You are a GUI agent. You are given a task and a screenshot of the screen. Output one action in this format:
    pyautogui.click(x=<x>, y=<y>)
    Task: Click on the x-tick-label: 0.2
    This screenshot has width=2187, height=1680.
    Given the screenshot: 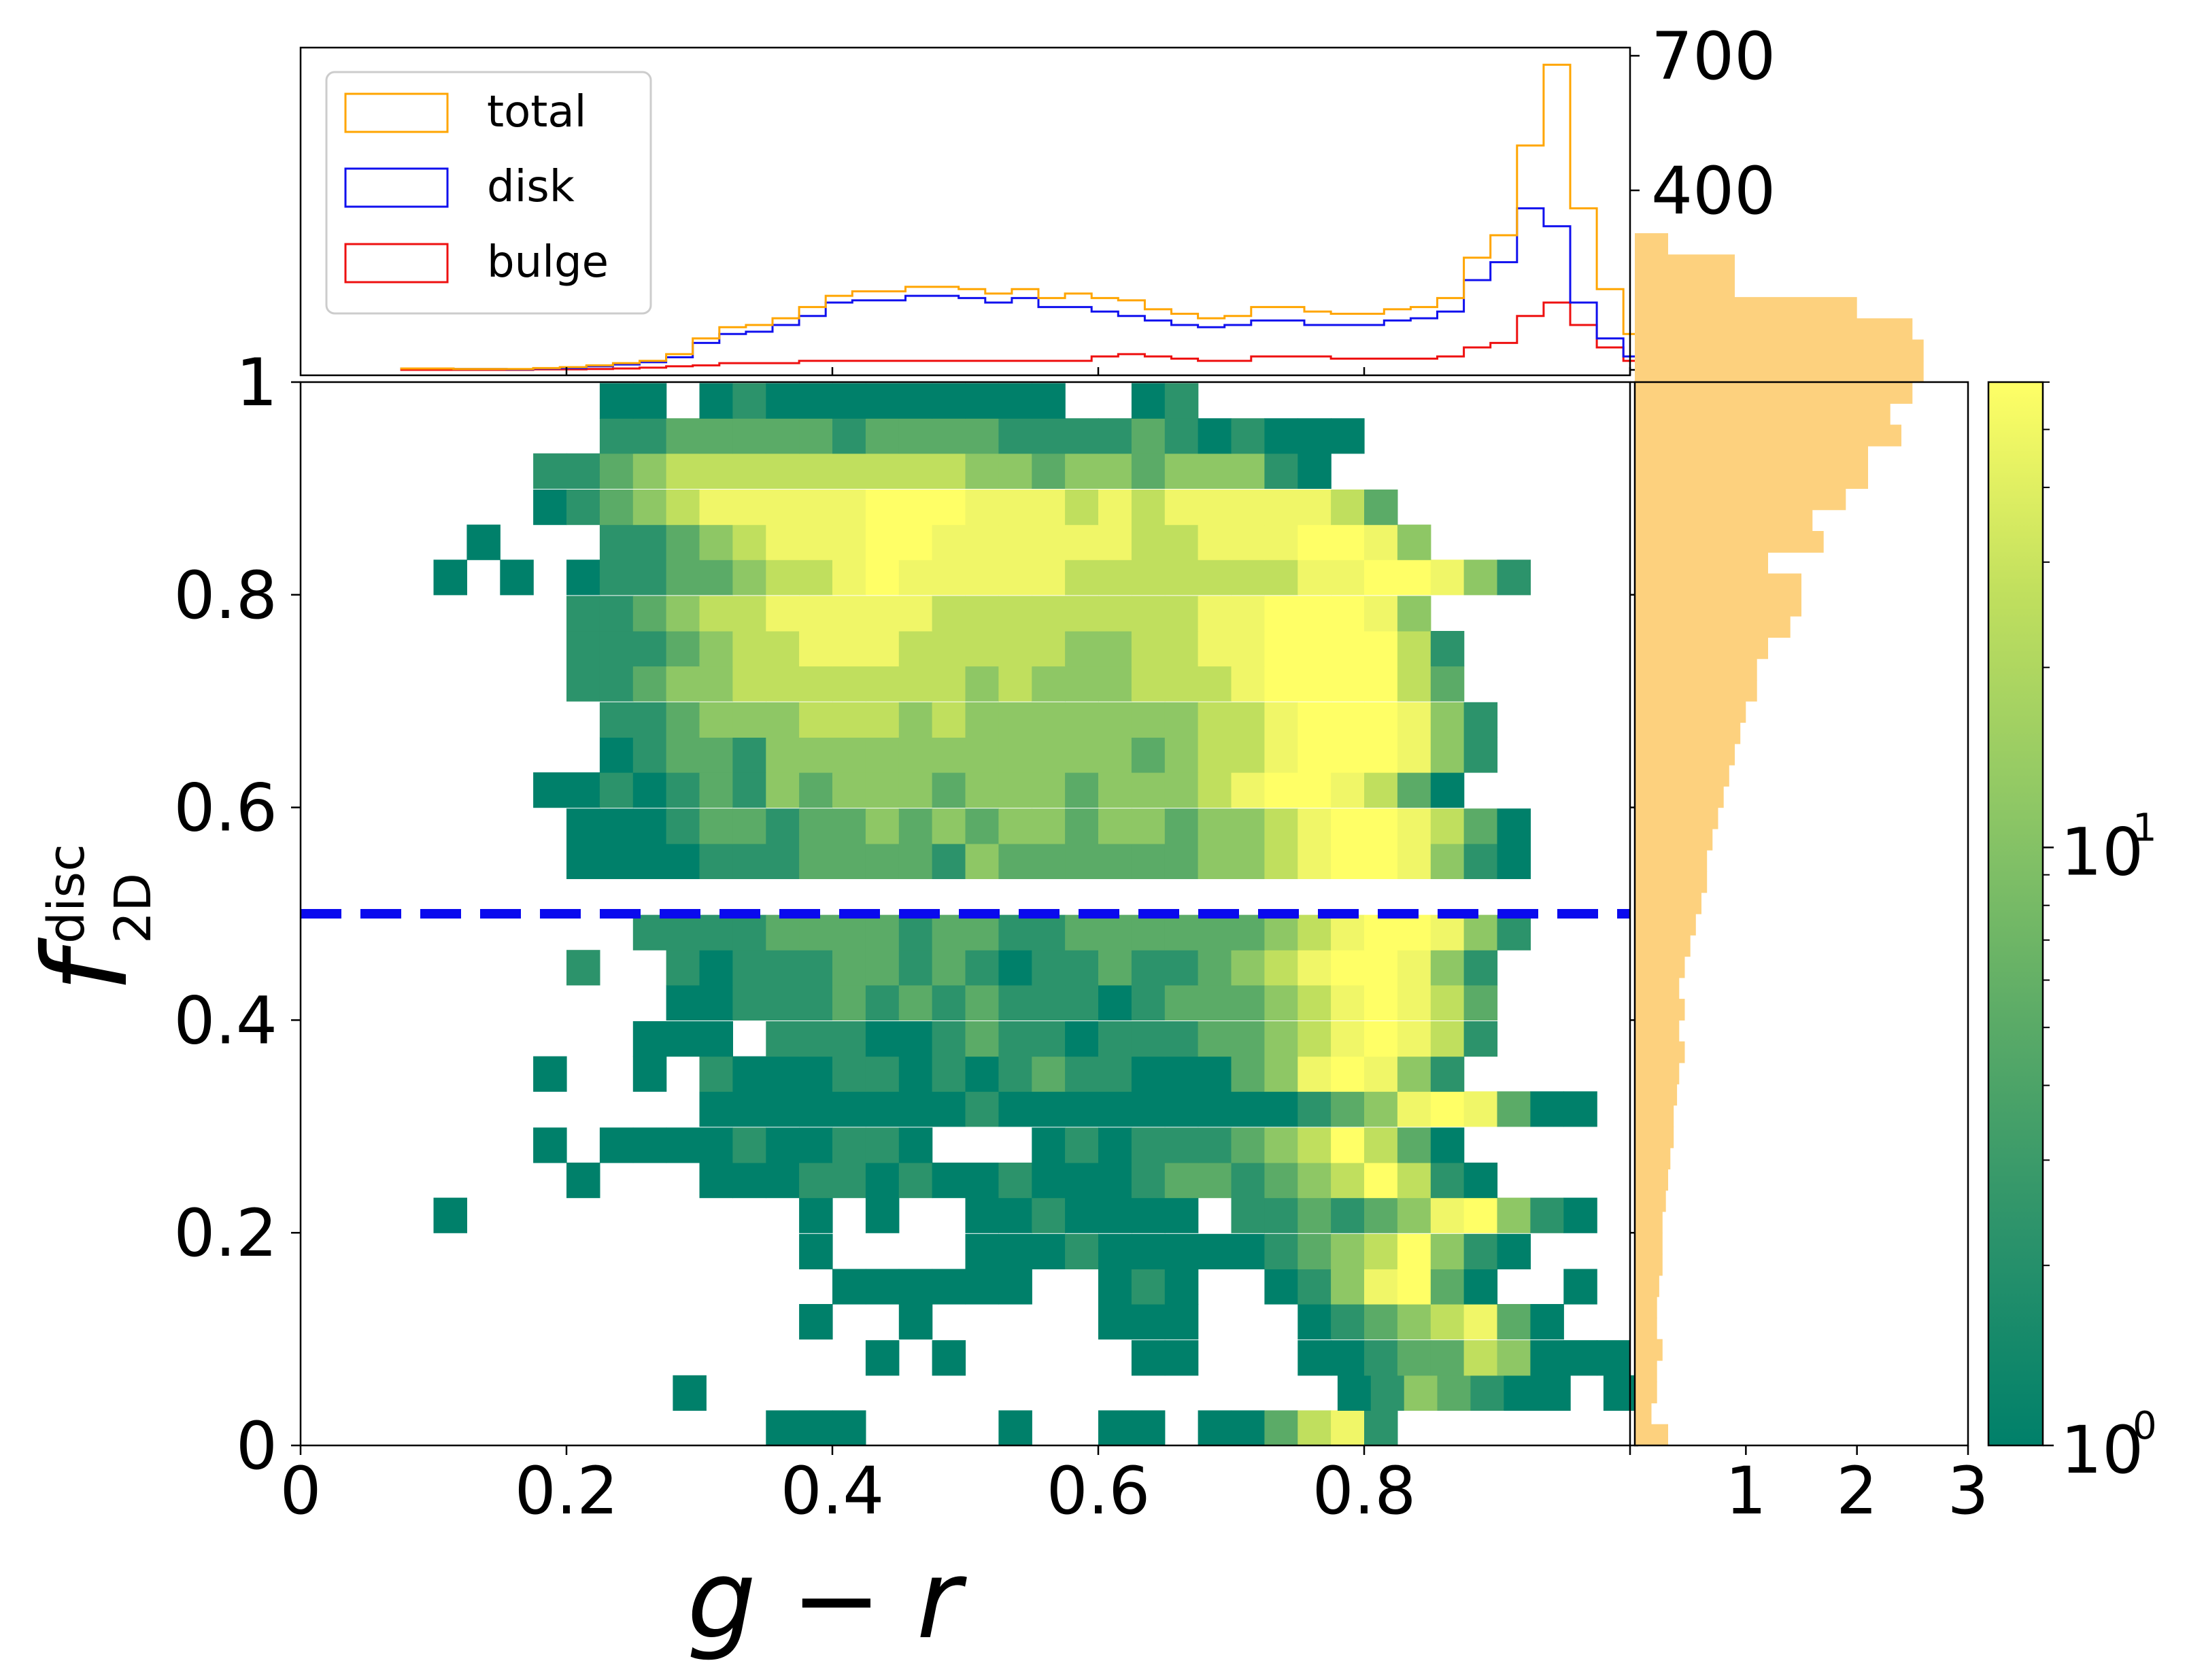 What is the action you would take?
    pyautogui.click(x=567, y=1491)
    